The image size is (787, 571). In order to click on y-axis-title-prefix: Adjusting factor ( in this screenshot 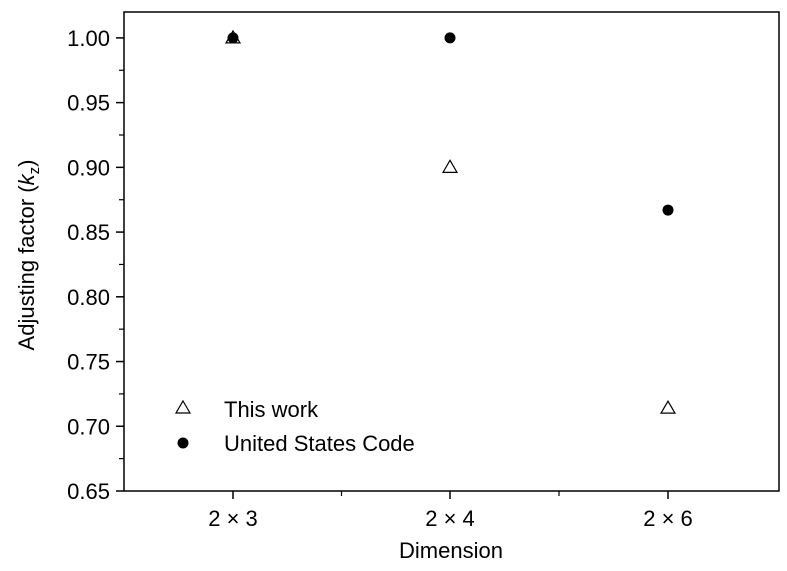, I will do `click(26, 268)`.